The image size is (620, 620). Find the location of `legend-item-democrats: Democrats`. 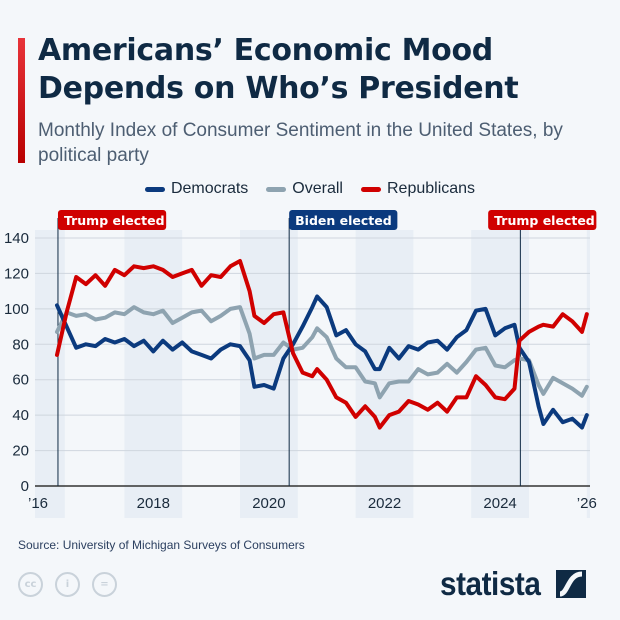

legend-item-democrats: Democrats is located at coordinates (196, 189).